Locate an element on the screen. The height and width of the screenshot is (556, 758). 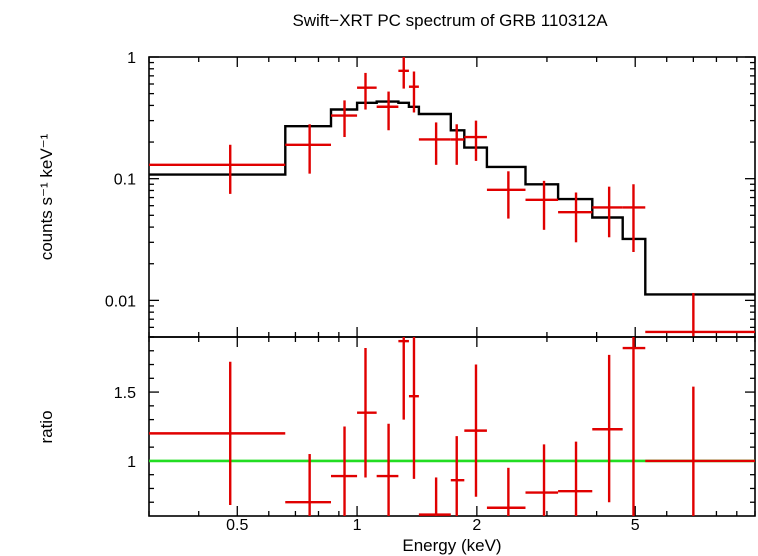
chart-title: Swift−XRT PC spectrum of GRB 110312A is located at coordinates (450, 20).